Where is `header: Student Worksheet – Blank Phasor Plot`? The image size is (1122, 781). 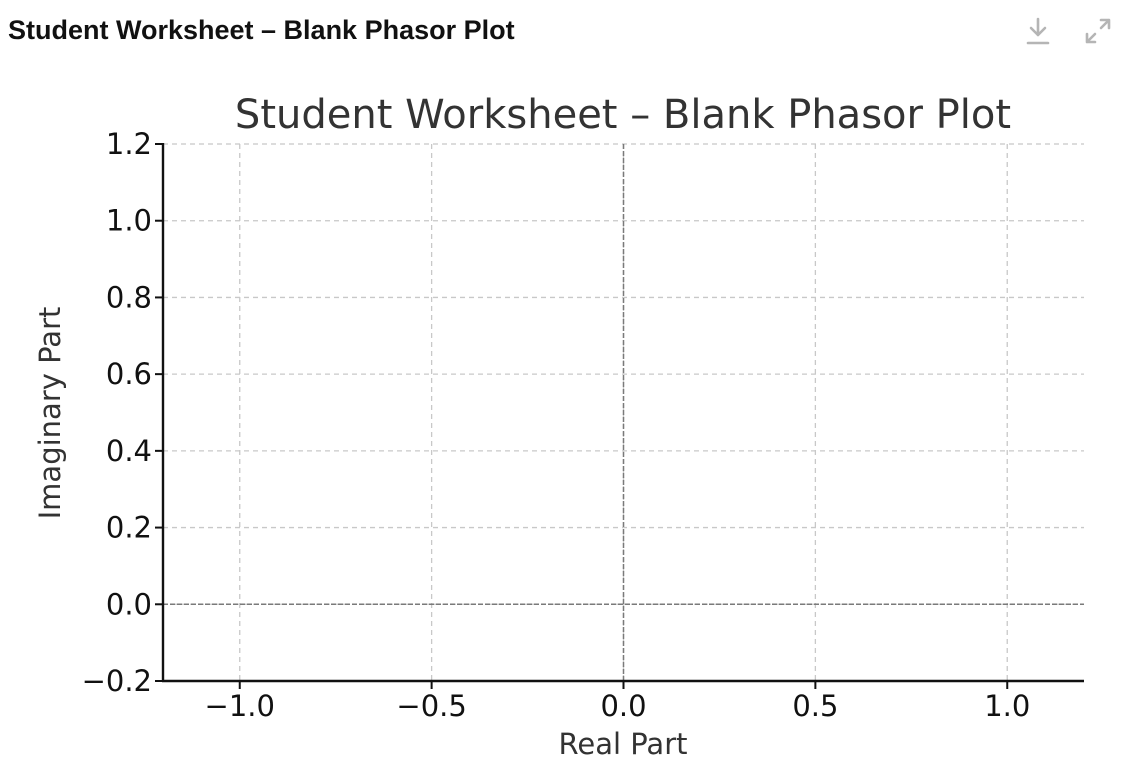
header: Student Worksheet – Blank Phasor Plot is located at coordinates (561, 32).